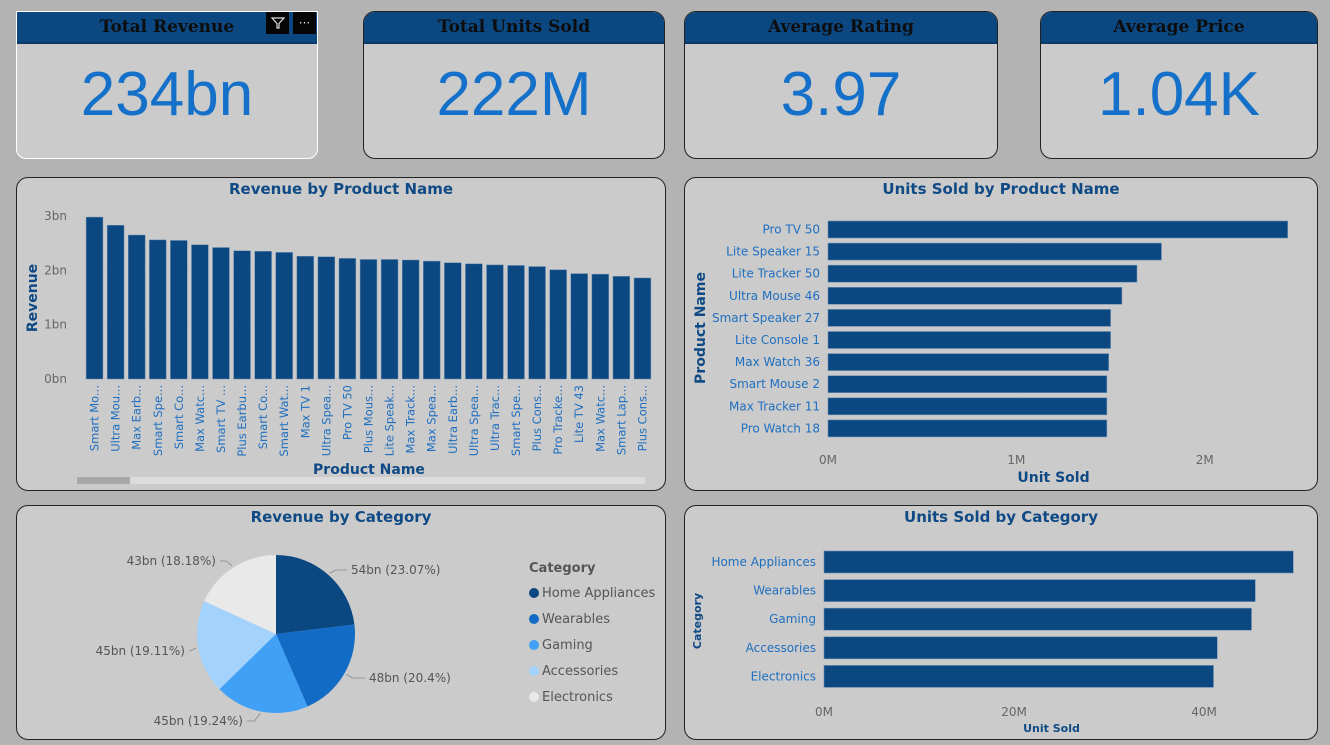 Image resolution: width=1330 pixels, height=745 pixels. I want to click on y-tick-label: Home Appliances, so click(763, 562).